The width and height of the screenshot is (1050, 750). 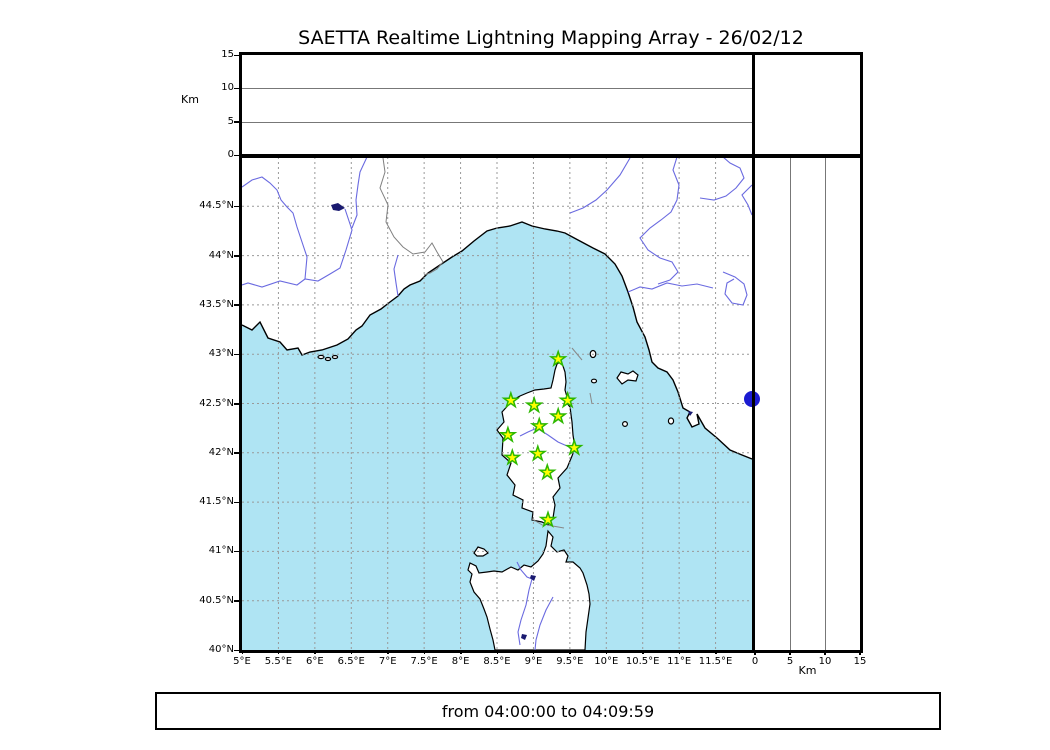 What do you see at coordinates (670, 287) in the screenshot?
I see `river-arno` at bounding box center [670, 287].